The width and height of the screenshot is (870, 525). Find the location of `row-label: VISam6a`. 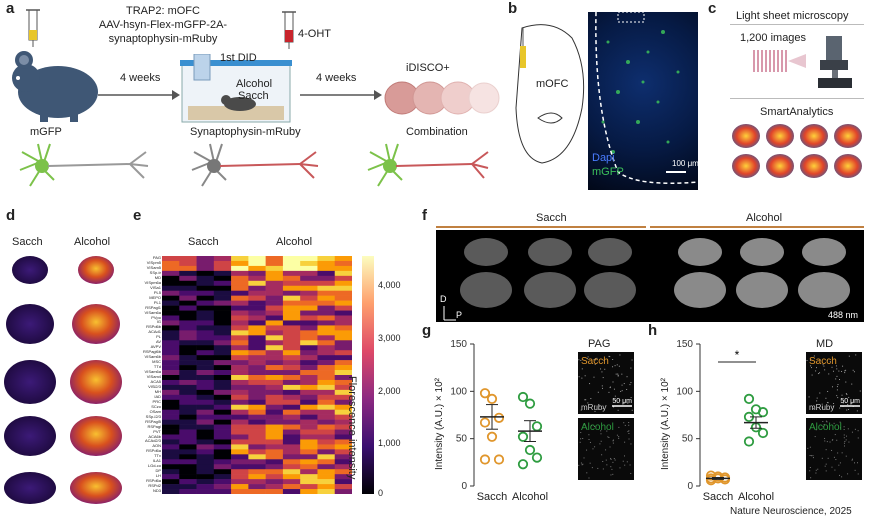

row-label: VISam6a is located at coordinates (152, 372).